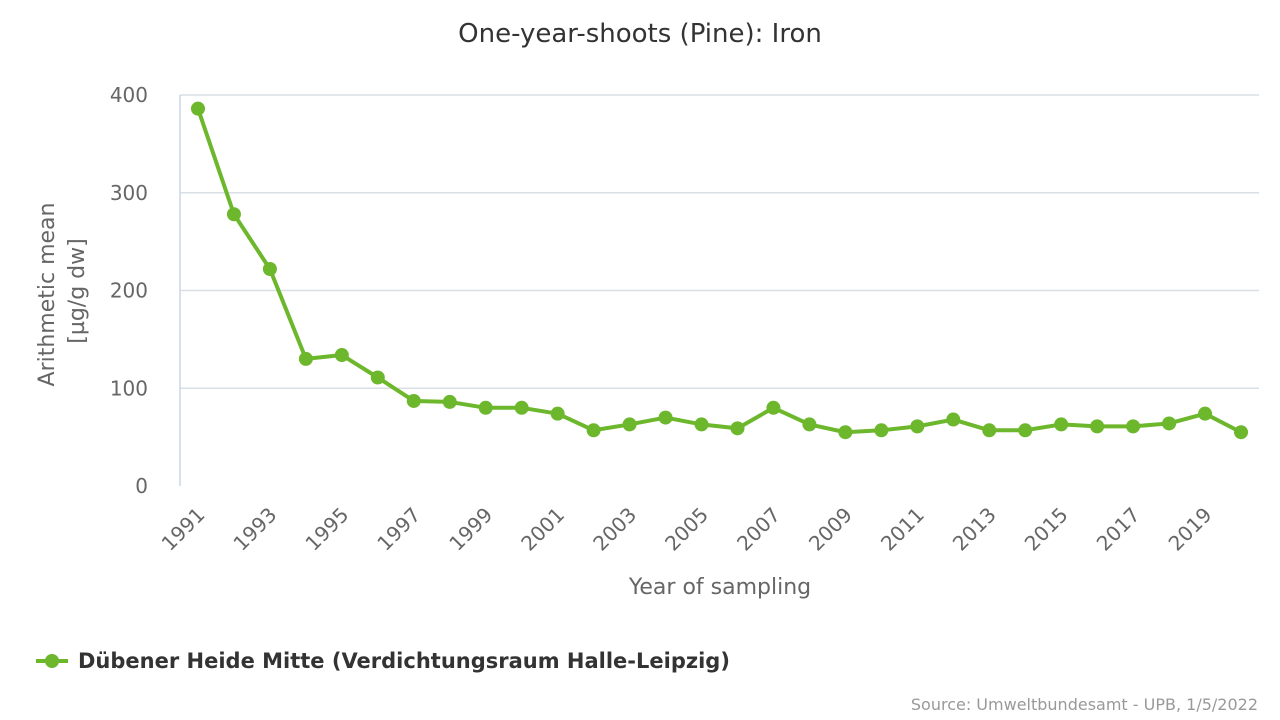  Describe the element at coordinates (47, 295) in the screenshot. I see `y-axis-title-line-1: Arithmetic mean` at that location.